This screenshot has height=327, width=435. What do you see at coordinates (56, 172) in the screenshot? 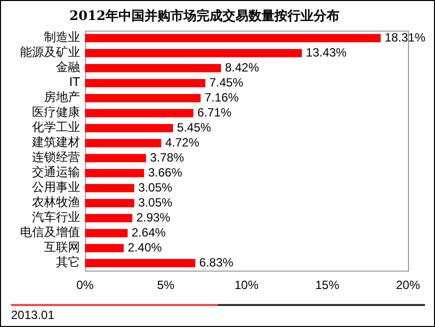
I see `y-tick-label: 交通运输` at bounding box center [56, 172].